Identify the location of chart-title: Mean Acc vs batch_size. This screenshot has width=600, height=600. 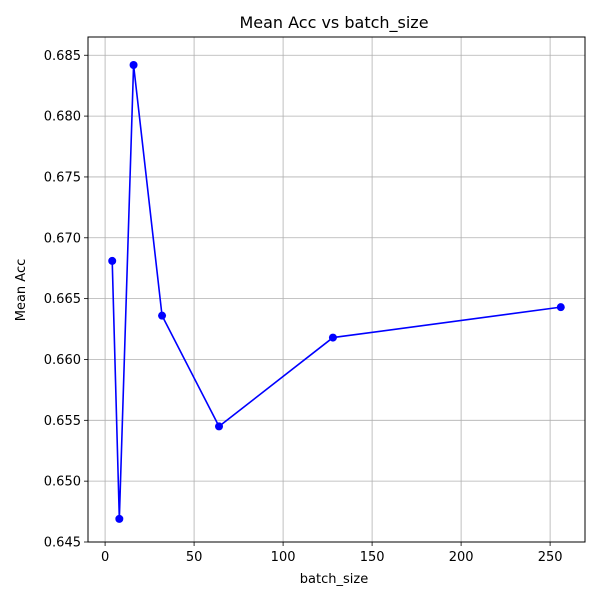
(333, 23).